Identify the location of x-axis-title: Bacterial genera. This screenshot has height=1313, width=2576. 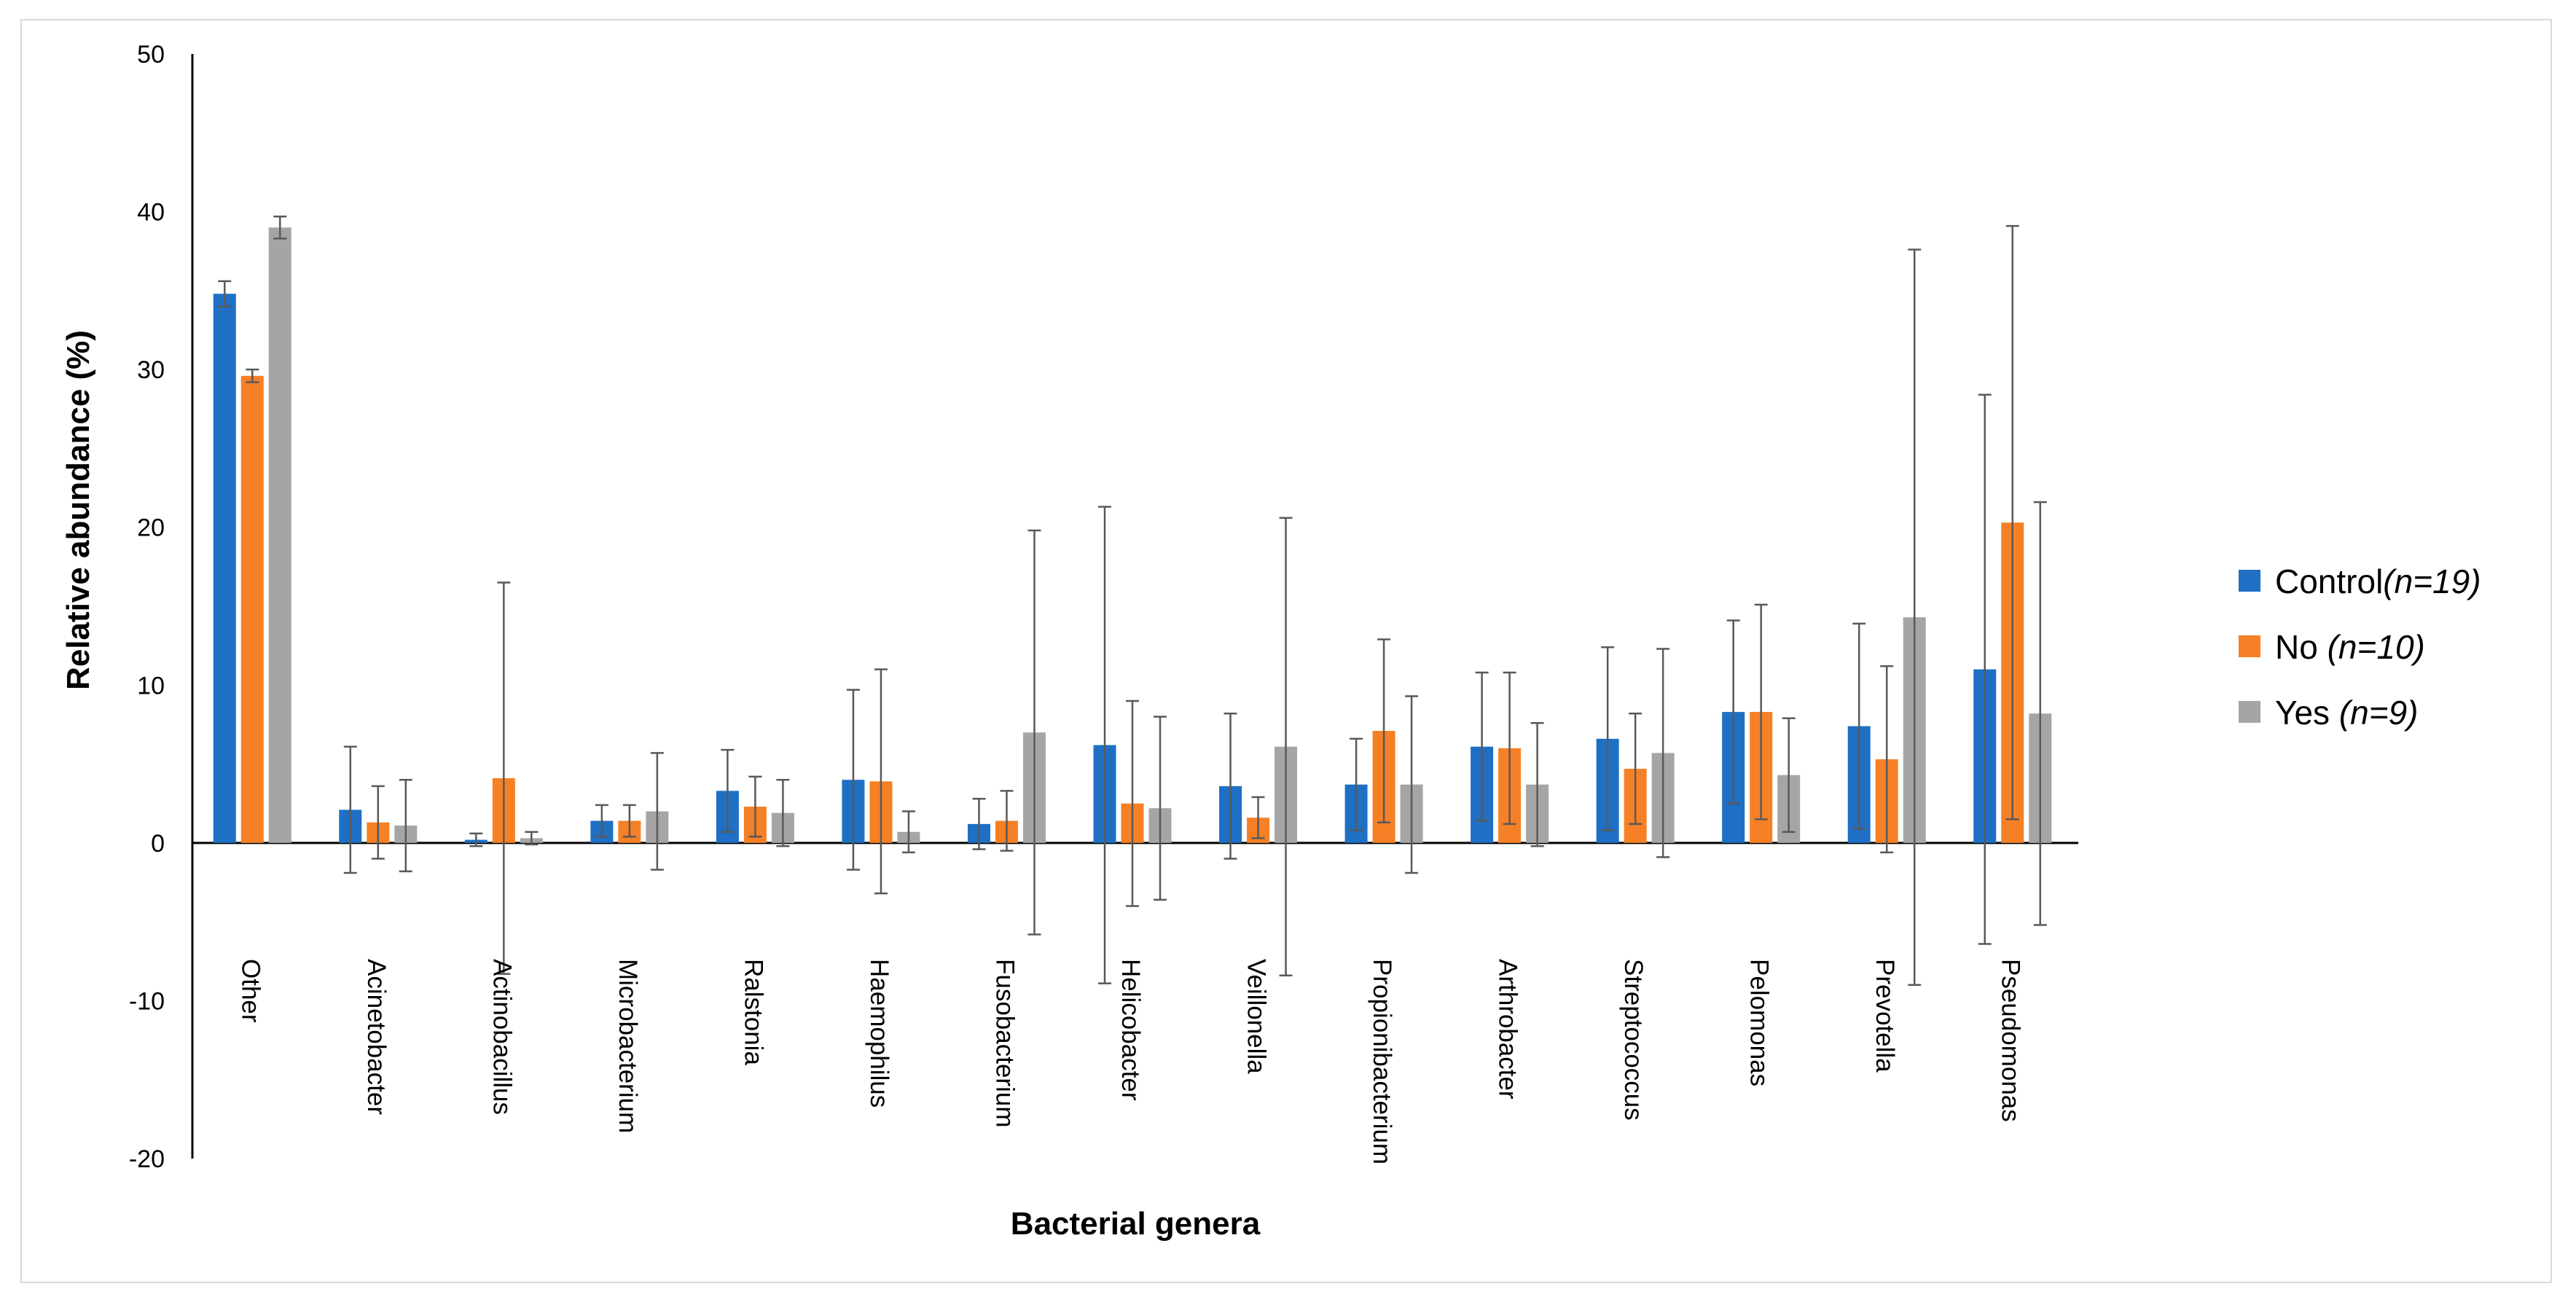
(1136, 1224).